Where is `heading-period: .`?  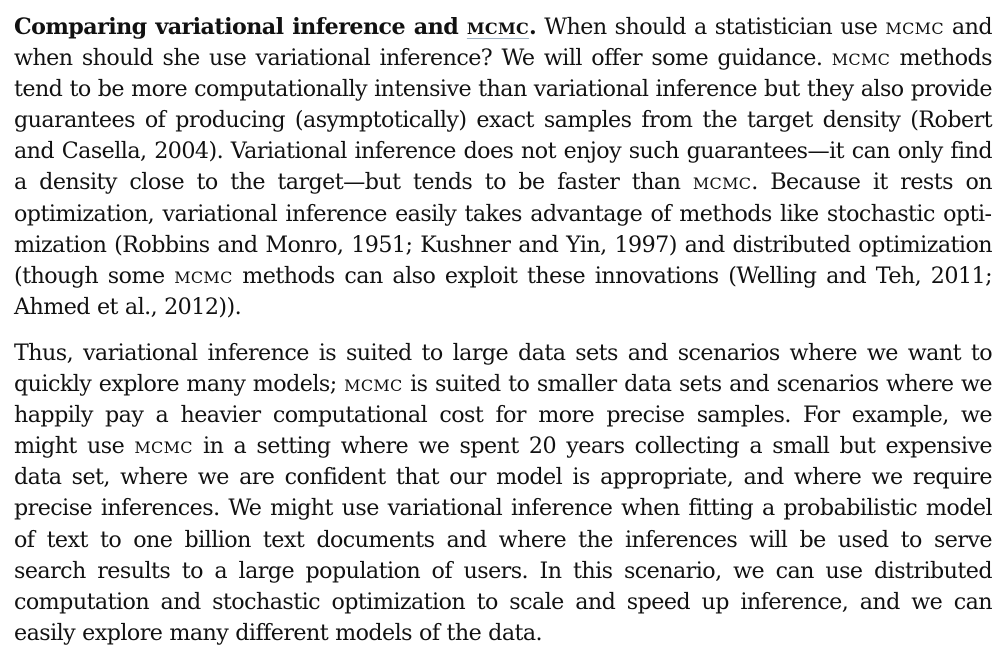 heading-period: . is located at coordinates (533, 27).